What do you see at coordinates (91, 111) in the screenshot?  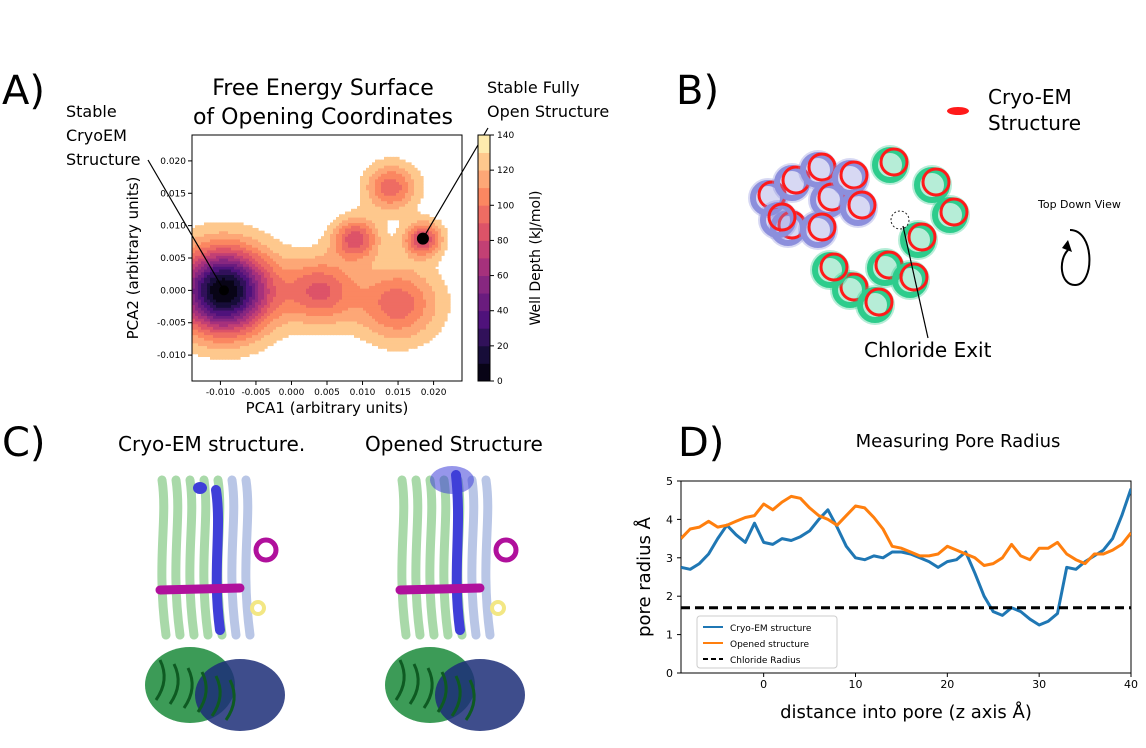 I see `annotation-cryoem-line1: Stable` at bounding box center [91, 111].